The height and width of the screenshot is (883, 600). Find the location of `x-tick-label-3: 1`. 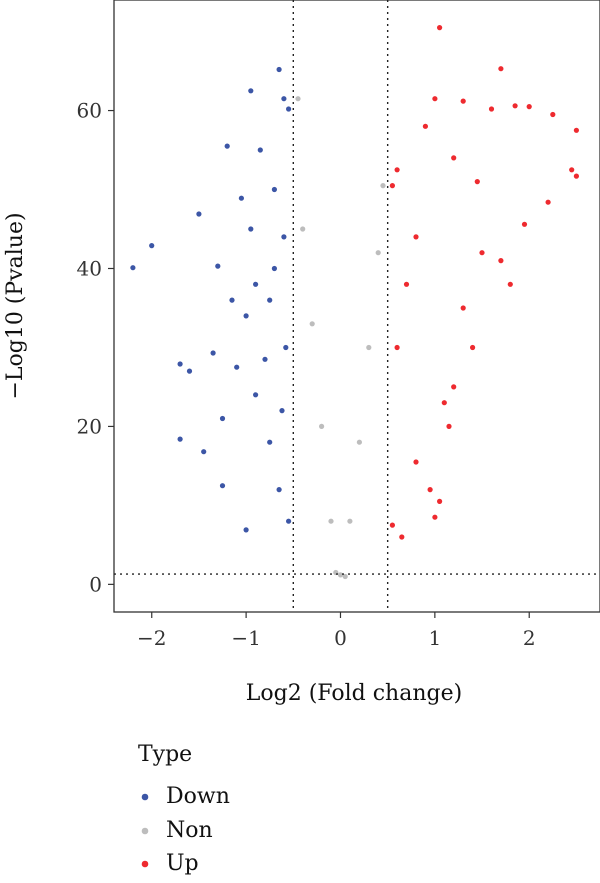

x-tick-label-3: 1 is located at coordinates (434, 638).